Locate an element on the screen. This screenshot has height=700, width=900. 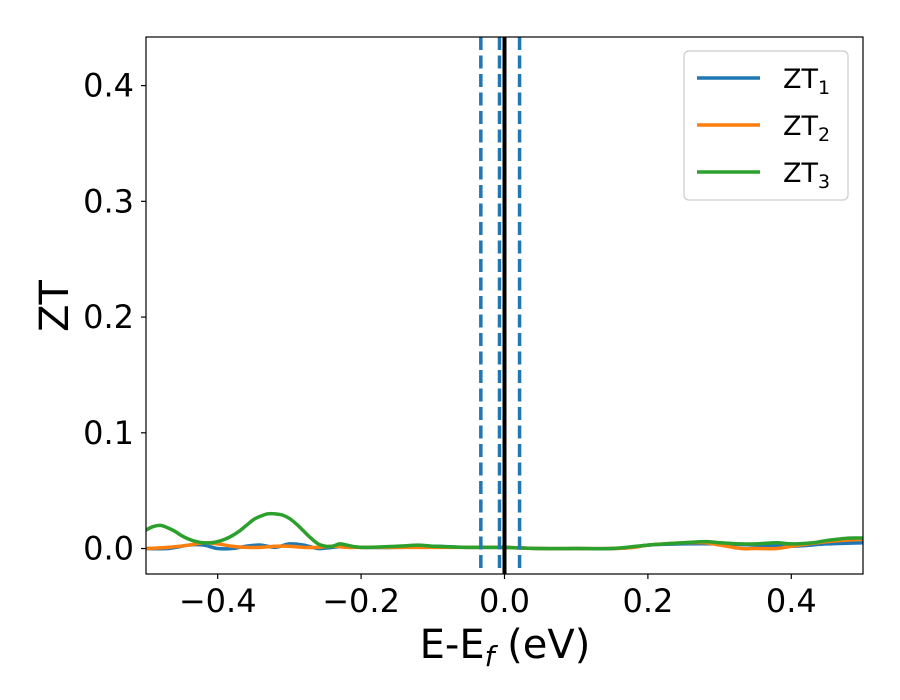
x-axis-ticks: −0.4 −0.2 0.0 0.2 0.4 is located at coordinates (498, 597).